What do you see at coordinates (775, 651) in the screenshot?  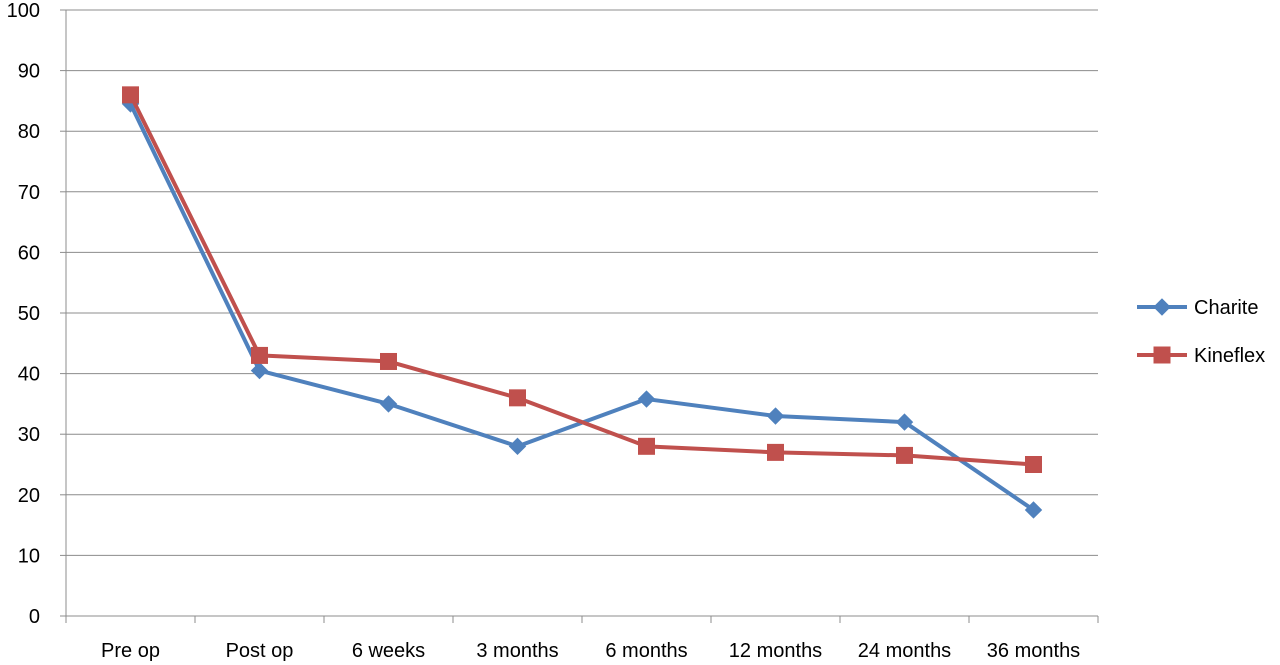 I see `x-tick-label: 12 months` at bounding box center [775, 651].